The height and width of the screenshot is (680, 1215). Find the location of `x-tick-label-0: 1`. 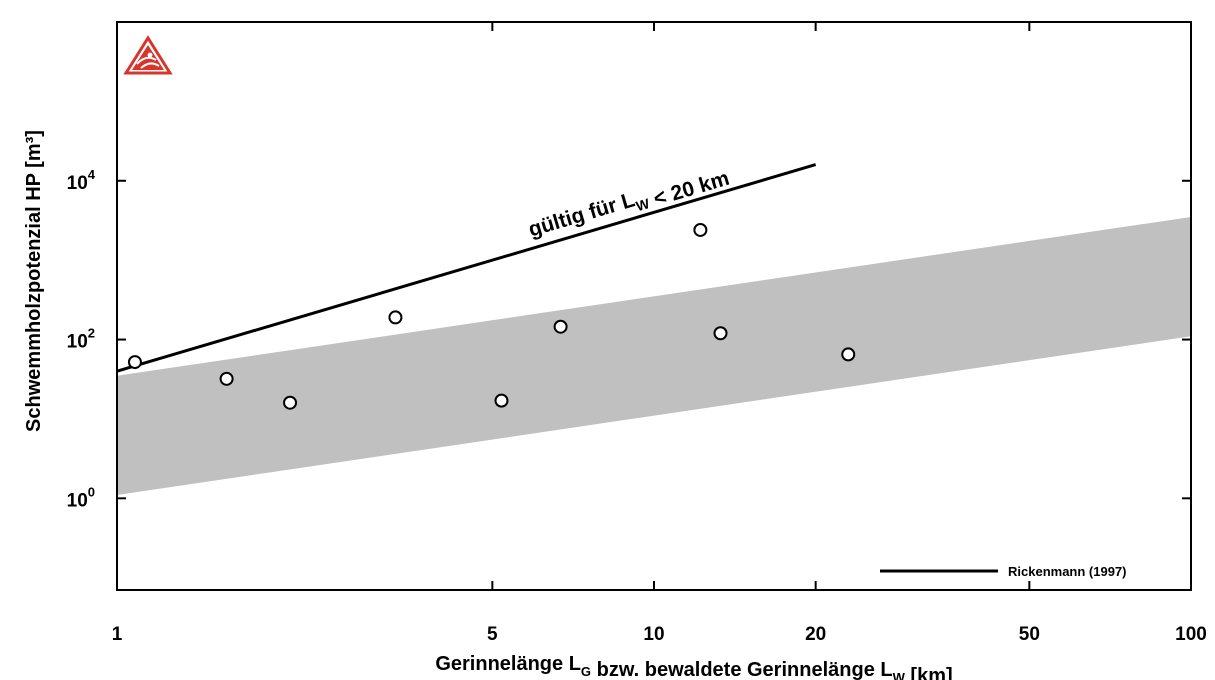

x-tick-label-0: 1 is located at coordinates (117, 634).